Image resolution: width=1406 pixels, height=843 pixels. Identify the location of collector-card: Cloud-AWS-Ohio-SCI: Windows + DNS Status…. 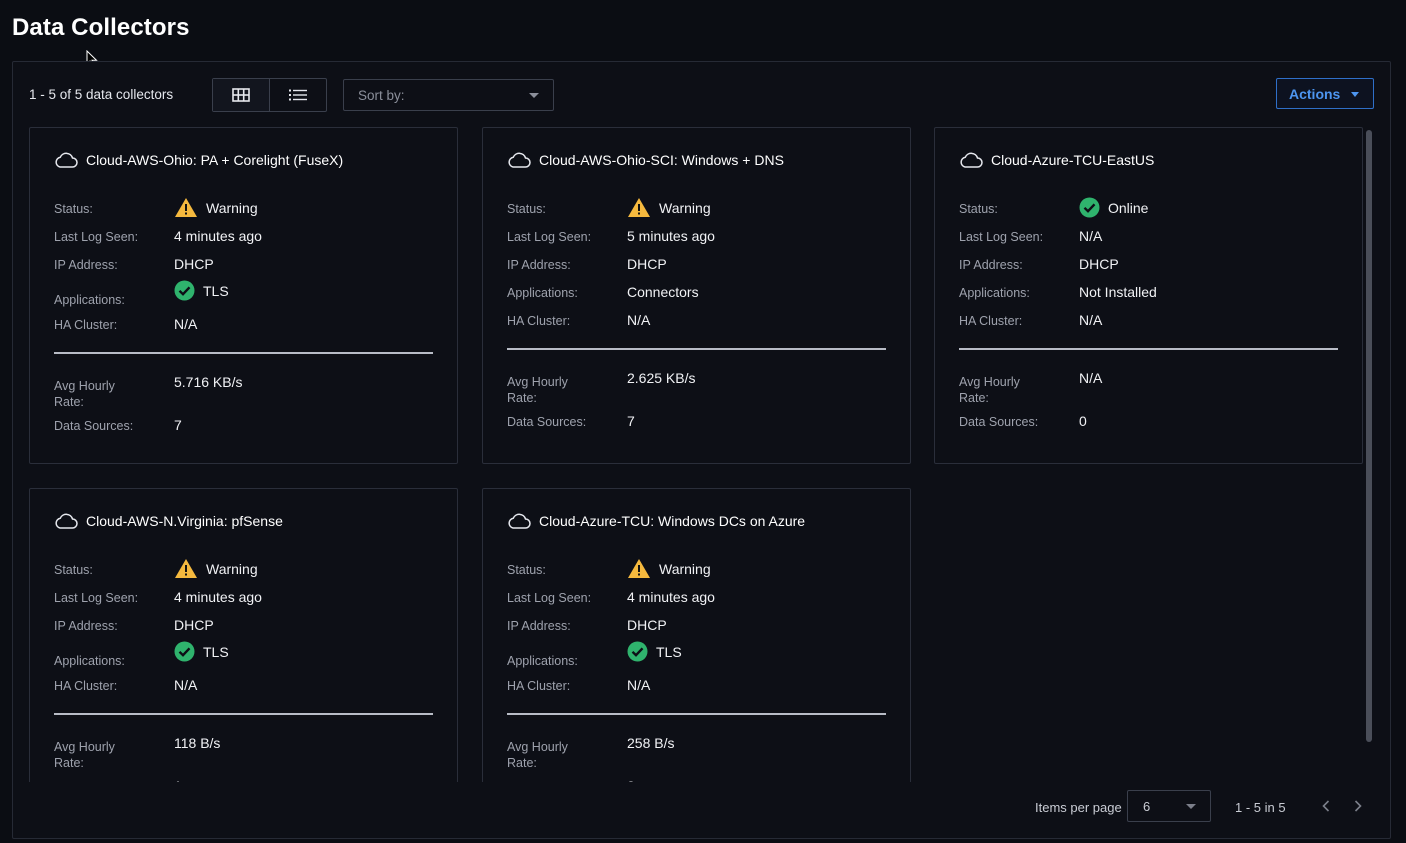
(696, 295).